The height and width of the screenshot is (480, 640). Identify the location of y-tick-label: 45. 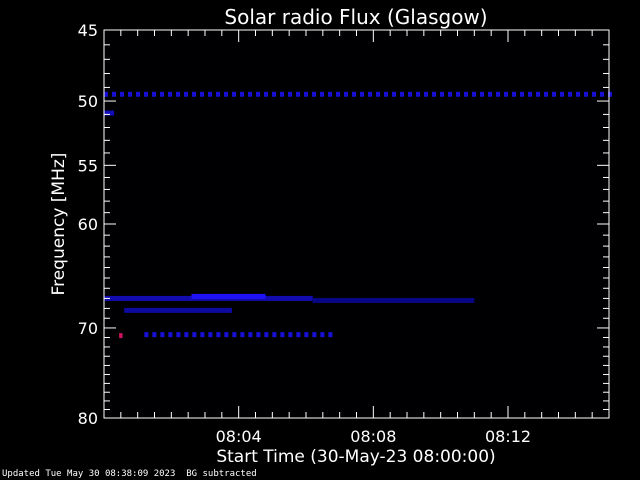
(88, 30).